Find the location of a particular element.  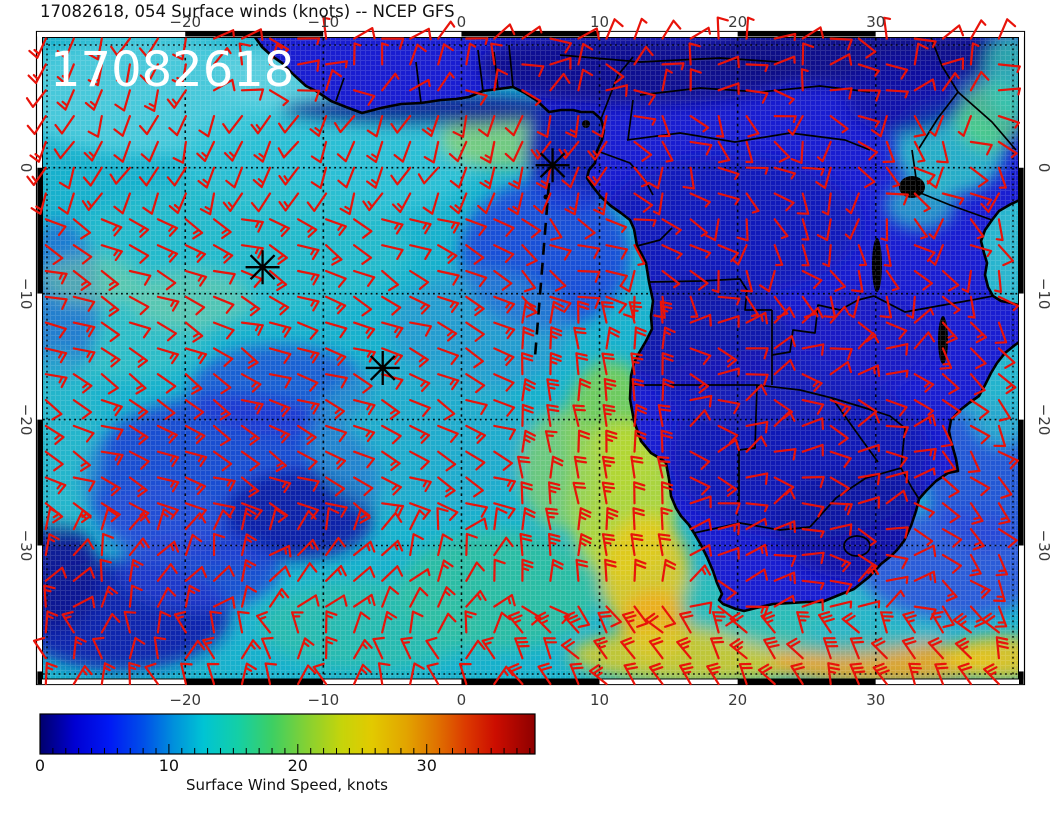

x-tick-label-bottom: −20 is located at coordinates (185, 700).